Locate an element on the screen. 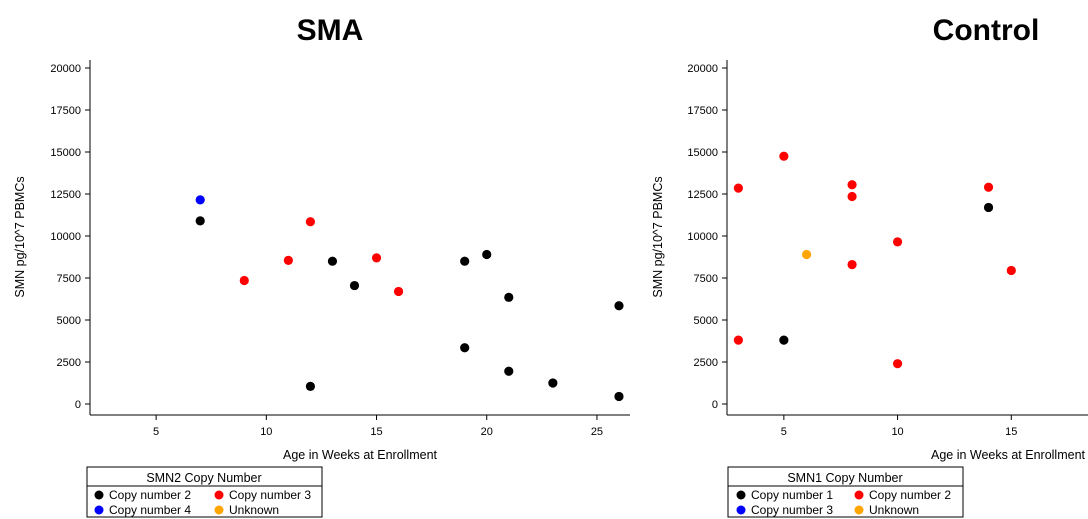 The height and width of the screenshot is (519, 1088). legend-entry: Copy number 1 is located at coordinates (792, 495).